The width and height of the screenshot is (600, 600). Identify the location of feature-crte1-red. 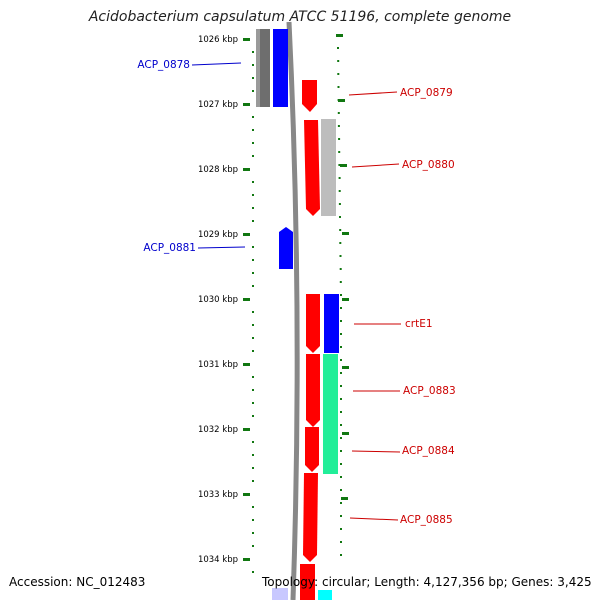
(313, 323).